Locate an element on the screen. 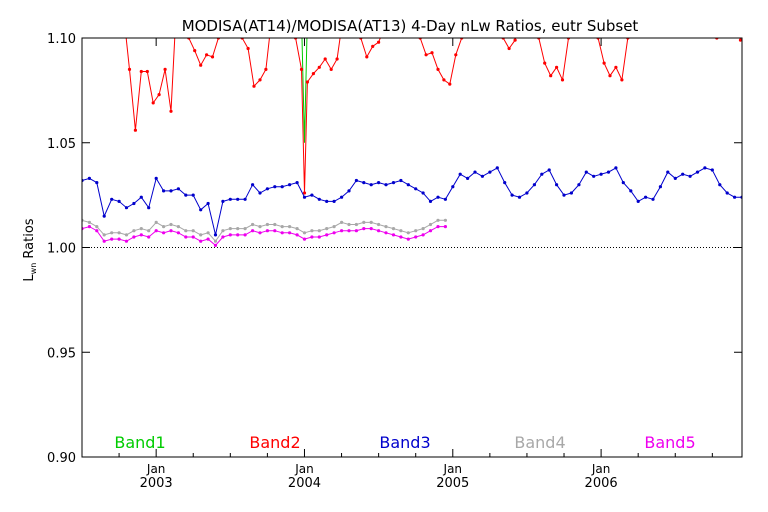 This screenshot has height=512, width=768. legend-item-band3: Band3 is located at coordinates (404, 442).